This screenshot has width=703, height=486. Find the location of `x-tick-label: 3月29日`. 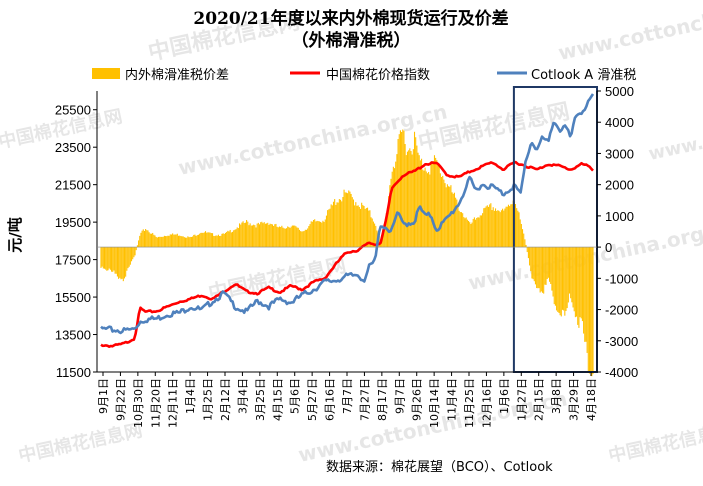

x-tick-label: 3月29日 is located at coordinates (574, 399).